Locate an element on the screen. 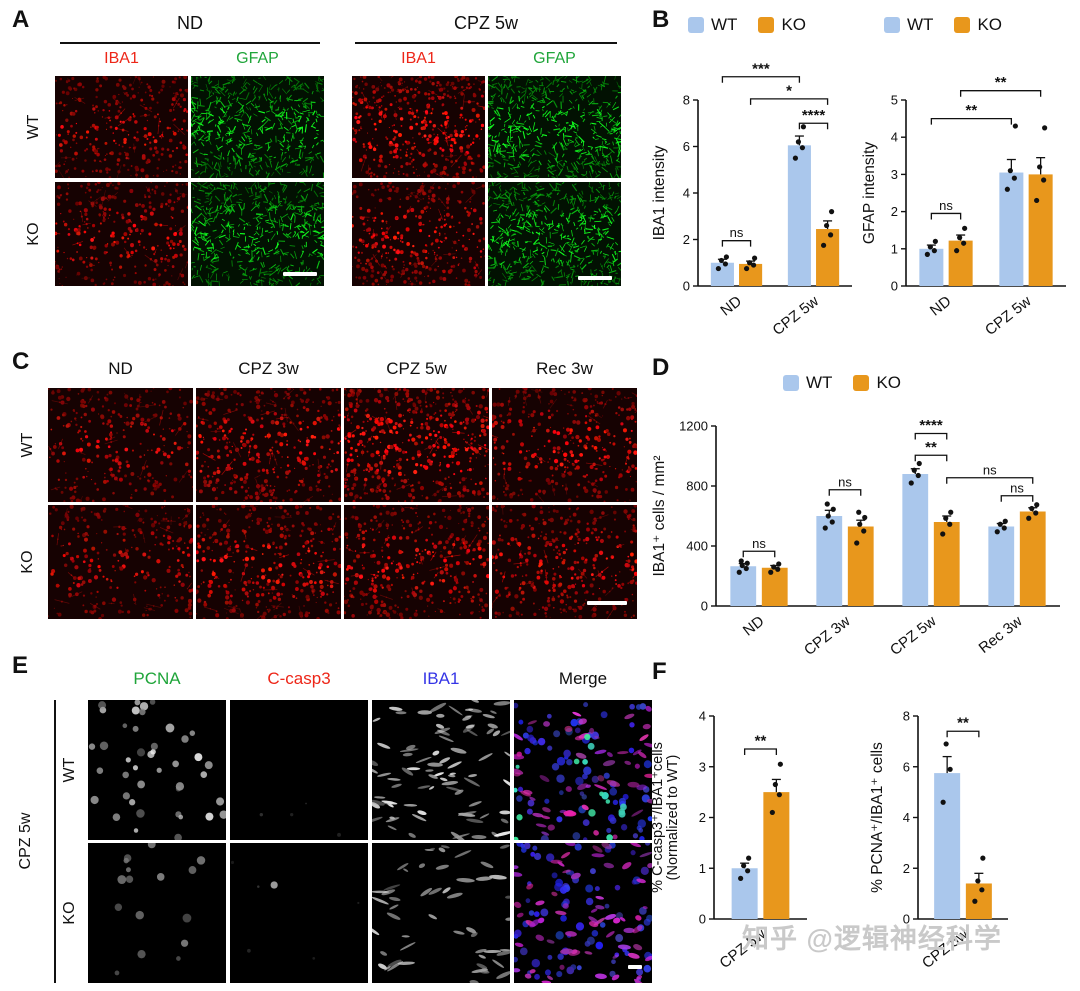  panel-e-col-pcna: PCNA is located at coordinates (157, 678).